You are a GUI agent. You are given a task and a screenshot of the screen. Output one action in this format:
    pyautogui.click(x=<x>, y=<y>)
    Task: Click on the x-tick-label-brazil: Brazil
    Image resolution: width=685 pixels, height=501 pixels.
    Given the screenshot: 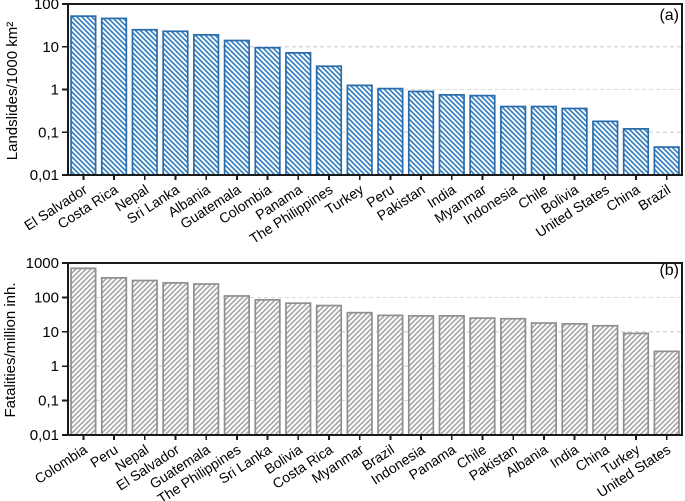 What is the action you would take?
    pyautogui.click(x=654, y=197)
    